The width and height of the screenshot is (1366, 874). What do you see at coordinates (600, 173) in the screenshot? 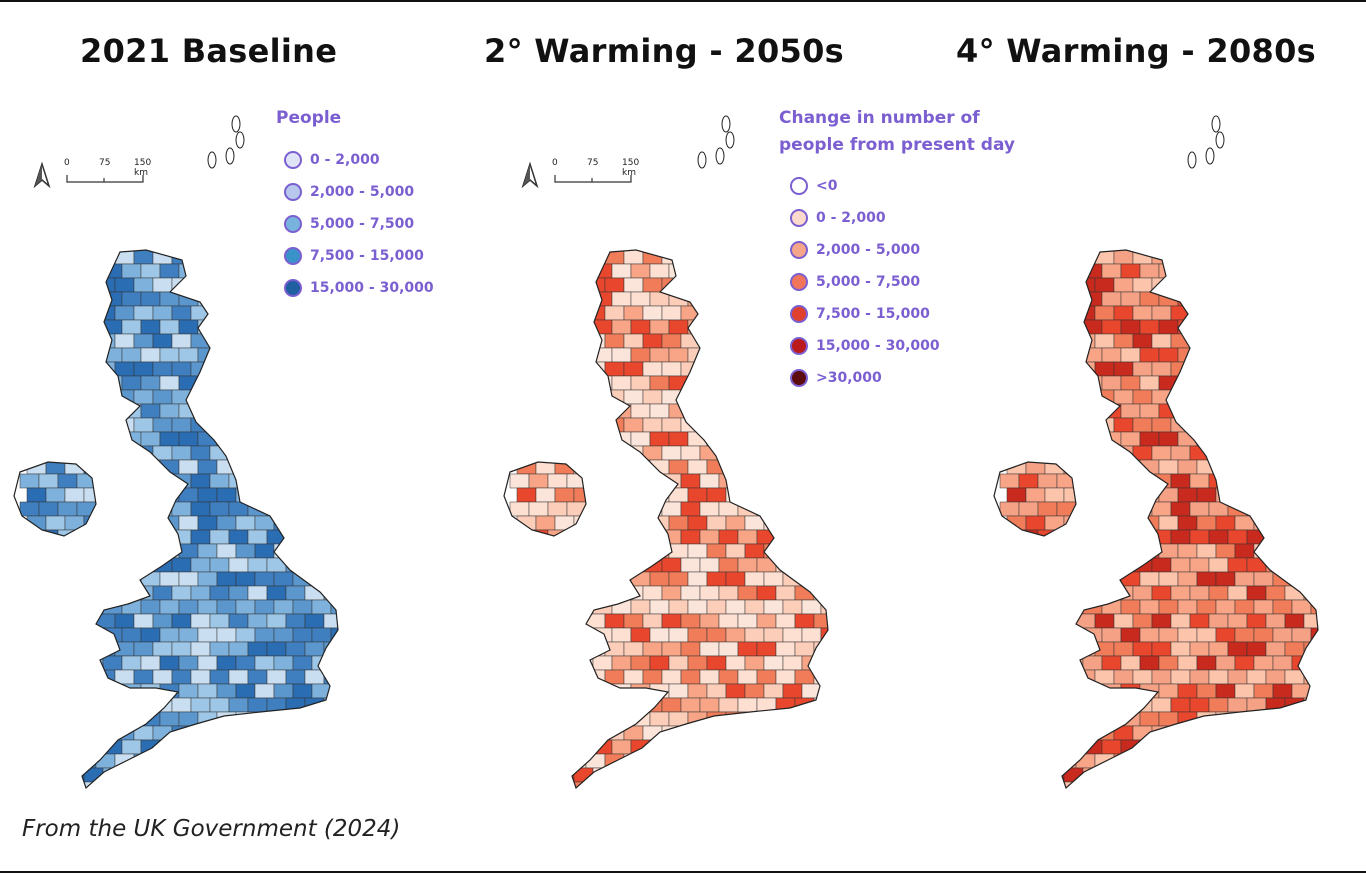
I see `scale-bar: 0 75 150 km` at bounding box center [600, 173].